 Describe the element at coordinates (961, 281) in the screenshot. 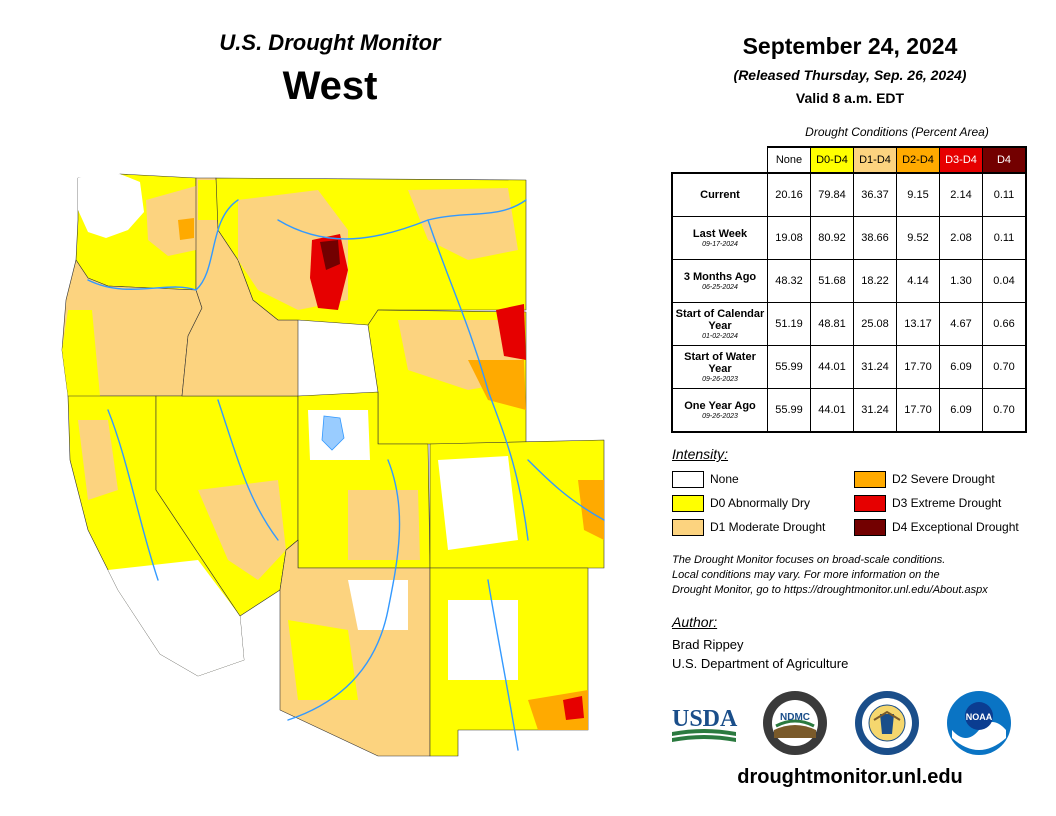

I see `table-cell: 1.30` at that location.